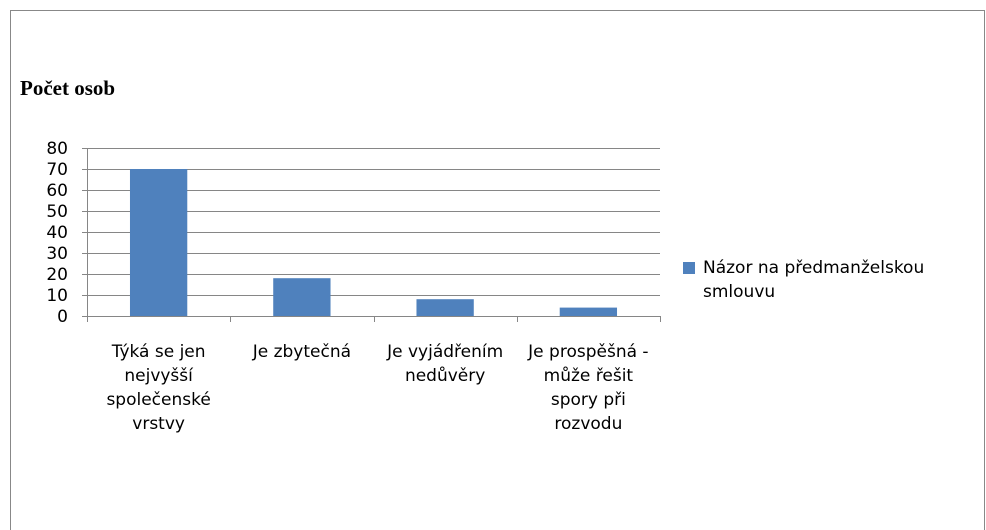 The image size is (986, 530). I want to click on x-tick-label: Je zbytečná, so click(302, 352).